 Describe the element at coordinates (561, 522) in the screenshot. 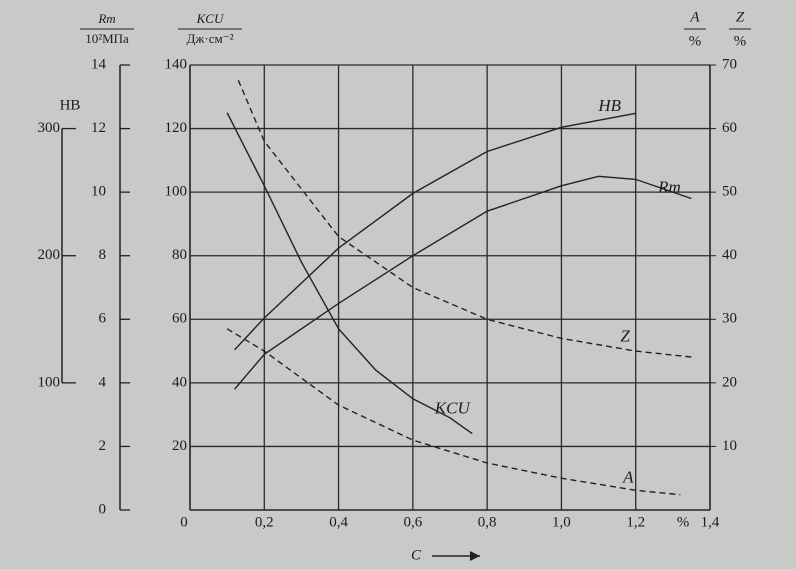

I see `x-tick-label: 1,0` at that location.